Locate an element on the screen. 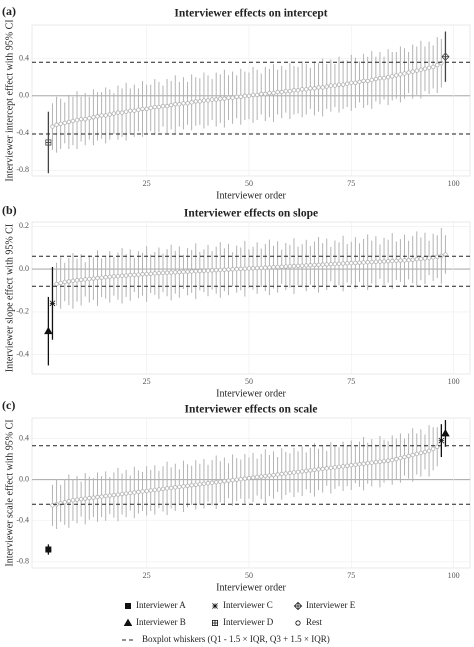 This screenshot has width=474, height=647. y-tick-label: -0.2 is located at coordinates (22, 311).